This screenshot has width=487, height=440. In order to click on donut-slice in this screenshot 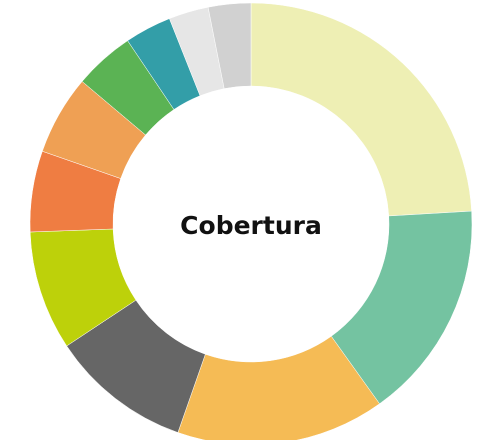, I will do `click(229, 45)`.